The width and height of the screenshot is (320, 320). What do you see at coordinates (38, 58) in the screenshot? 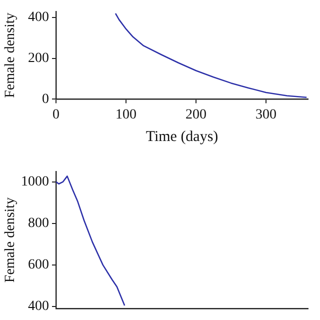
I see `y-tick-label: 200` at bounding box center [38, 58].